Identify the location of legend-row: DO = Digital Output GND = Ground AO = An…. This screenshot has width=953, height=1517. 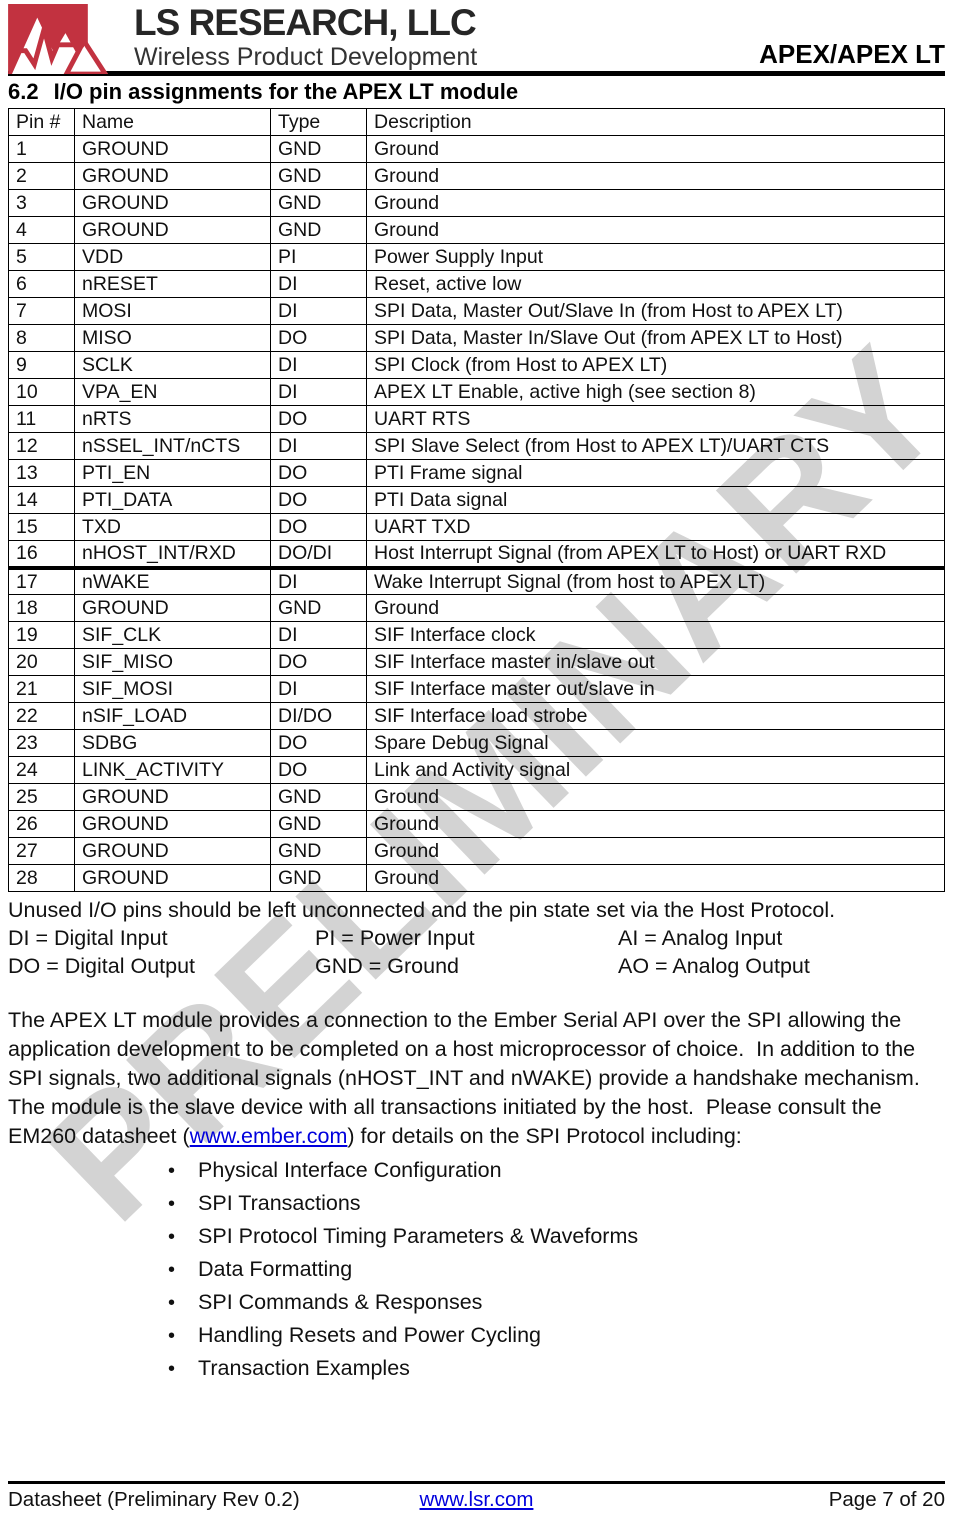
(476, 966).